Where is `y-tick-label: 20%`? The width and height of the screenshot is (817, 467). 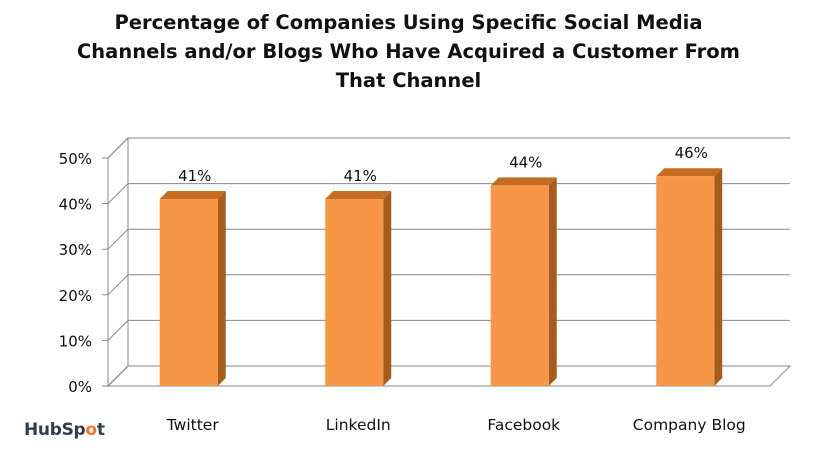 y-tick-label: 20% is located at coordinates (75, 296).